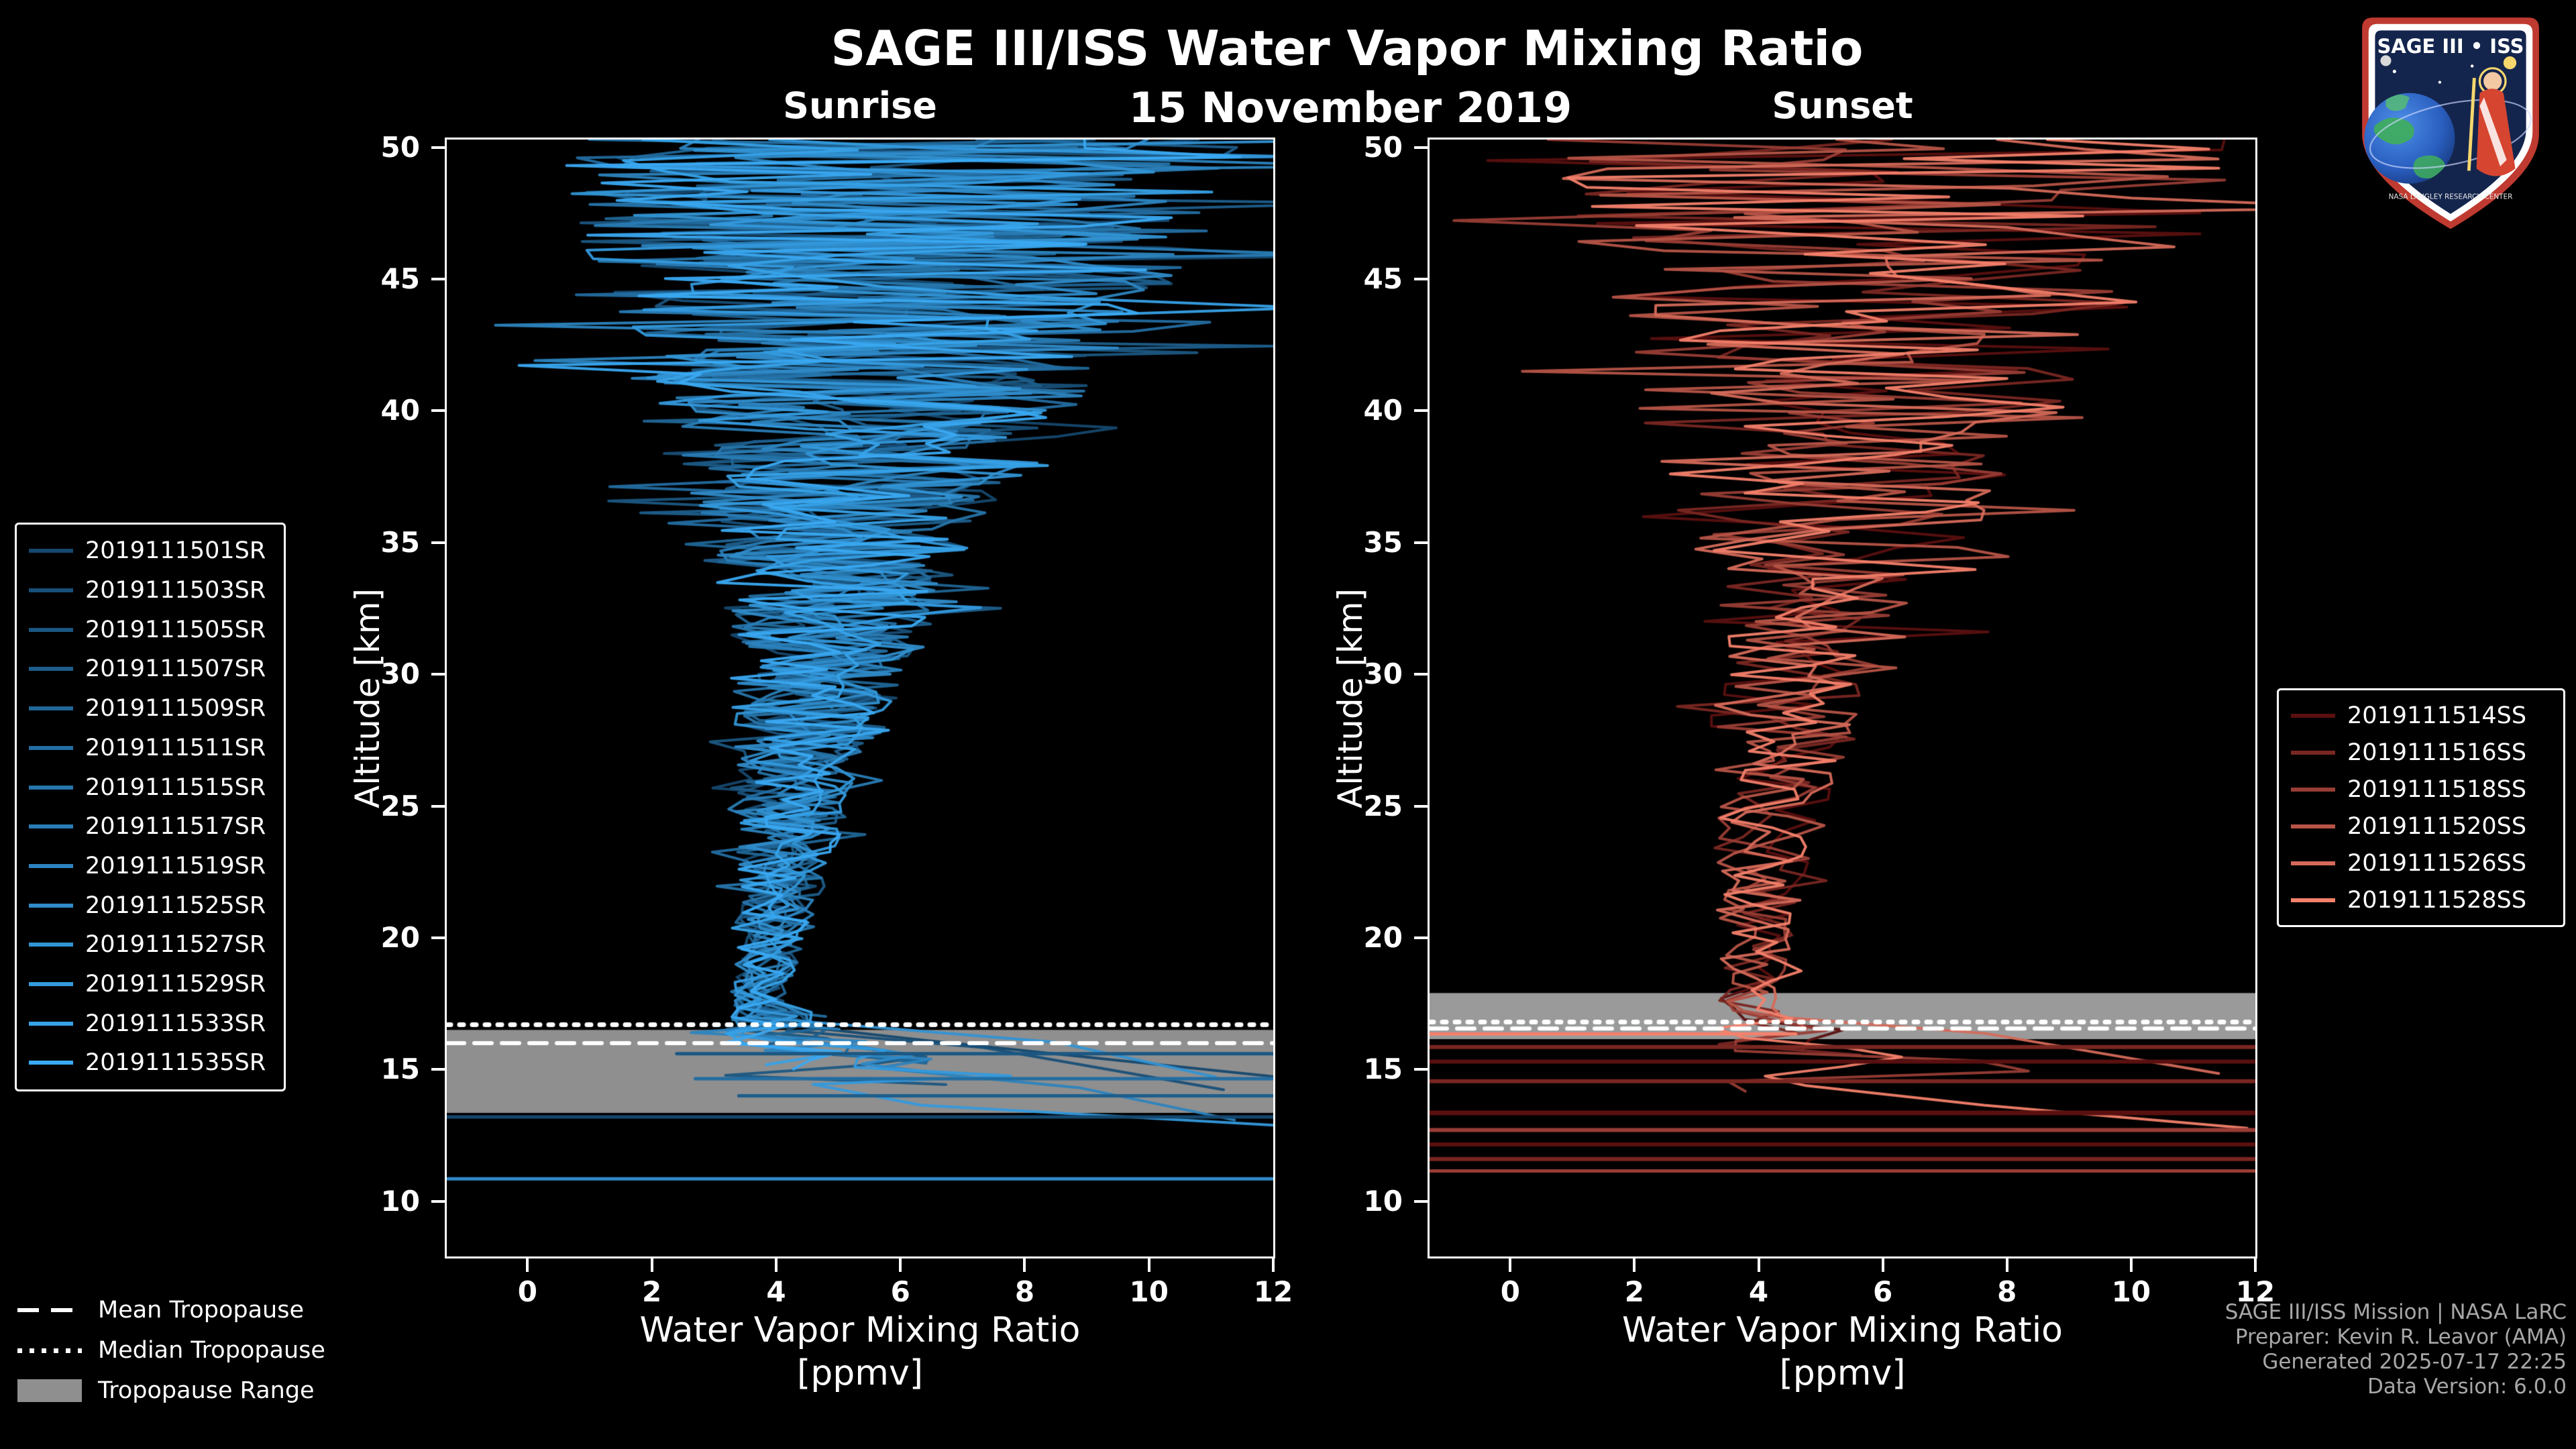 Image resolution: width=2576 pixels, height=1449 pixels. Describe the element at coordinates (150, 1062) in the screenshot. I see `legend-item: 2019111535SR` at that location.